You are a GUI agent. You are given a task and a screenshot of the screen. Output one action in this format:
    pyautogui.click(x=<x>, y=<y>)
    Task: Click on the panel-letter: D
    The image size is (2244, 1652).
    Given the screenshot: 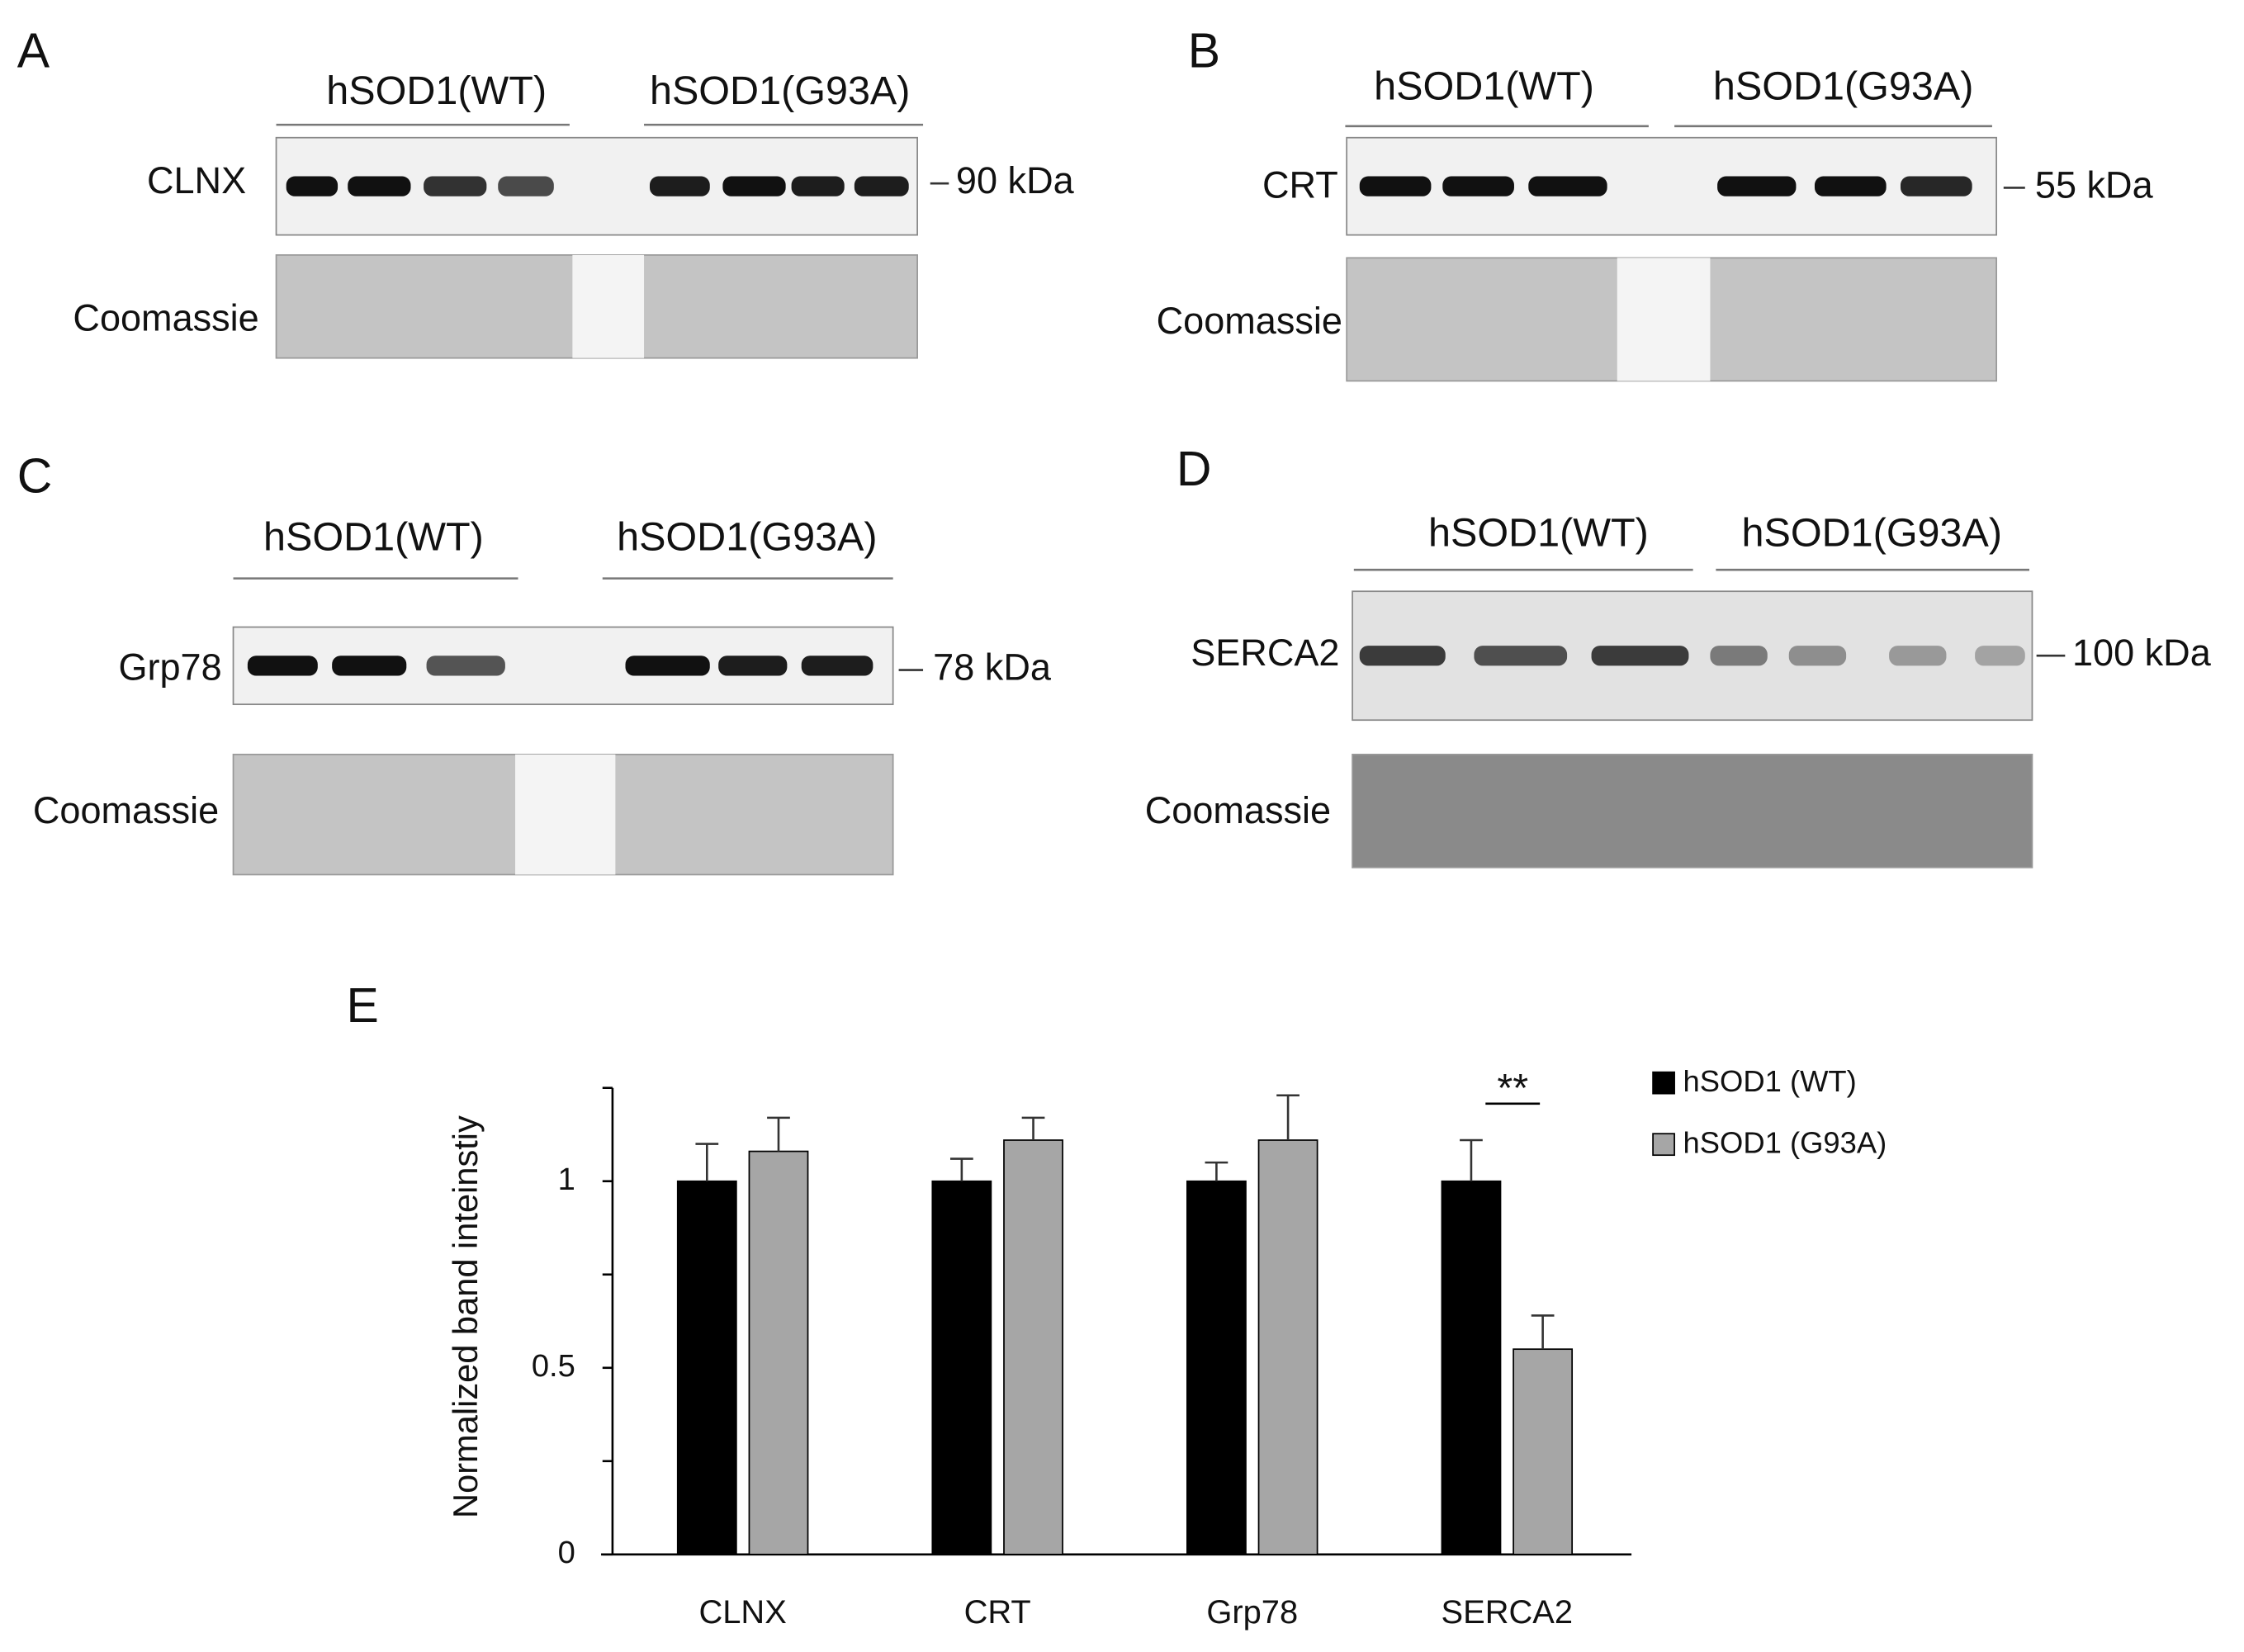 What is the action you would take?
    pyautogui.click(x=1194, y=469)
    